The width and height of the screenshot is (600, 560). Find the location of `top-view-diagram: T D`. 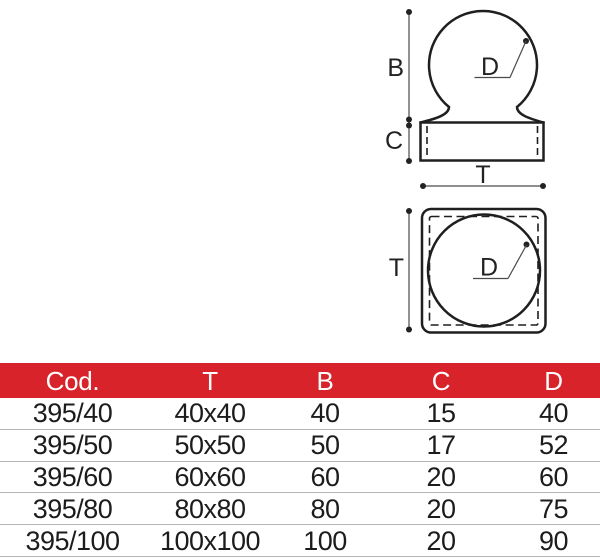

top-view-diagram: T D is located at coordinates (468, 270).